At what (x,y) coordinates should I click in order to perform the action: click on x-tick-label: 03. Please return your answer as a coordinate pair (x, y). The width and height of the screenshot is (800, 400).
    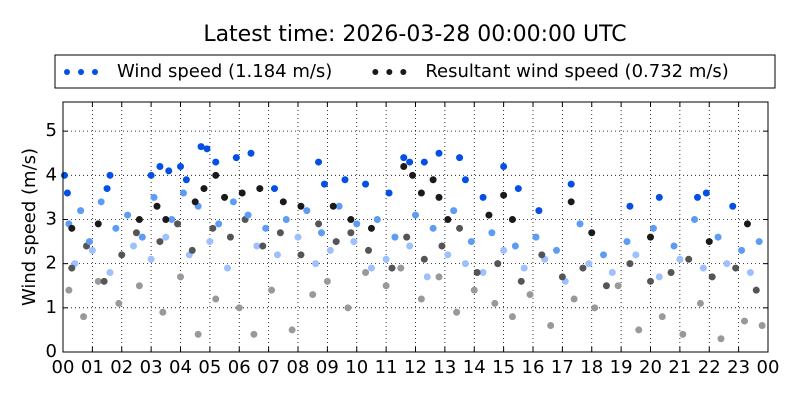
    Looking at the image, I should click on (151, 367).